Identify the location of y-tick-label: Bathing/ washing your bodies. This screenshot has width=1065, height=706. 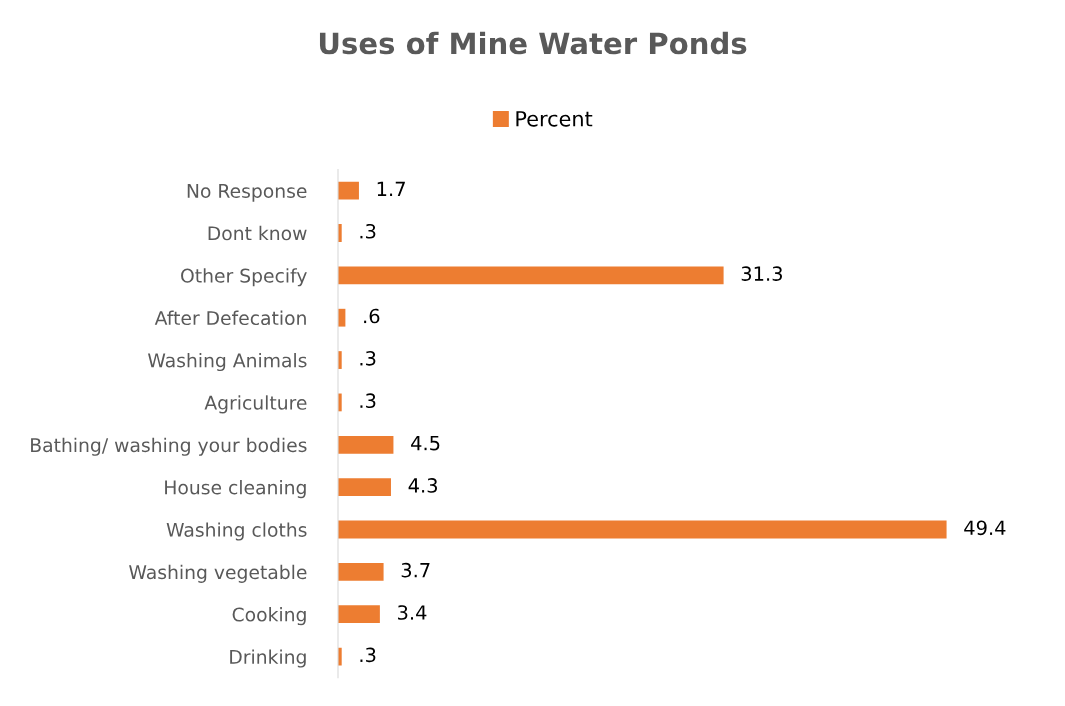
(169, 446).